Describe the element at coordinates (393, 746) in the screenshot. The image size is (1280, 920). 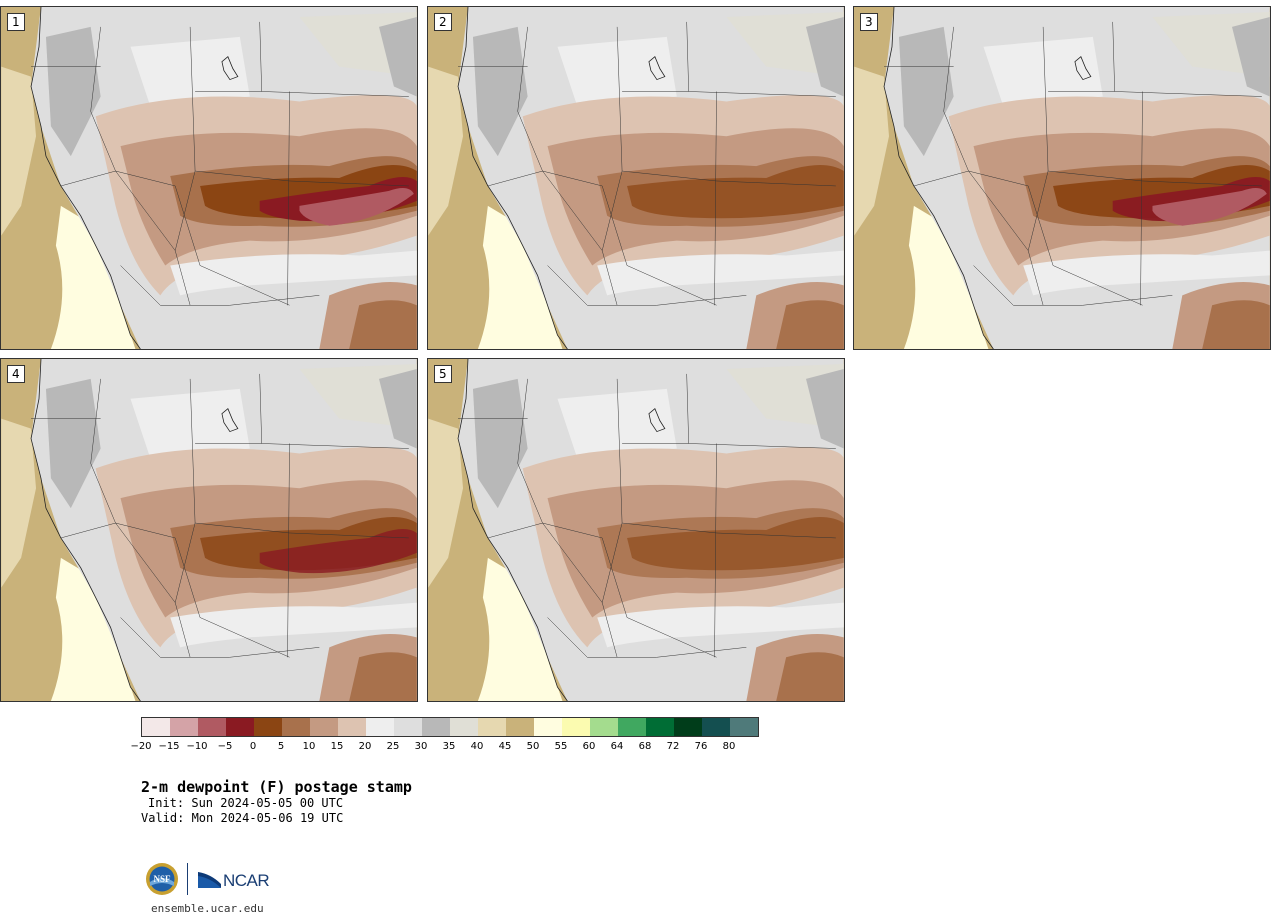
I see `colorbar-tick-label: 25` at that location.